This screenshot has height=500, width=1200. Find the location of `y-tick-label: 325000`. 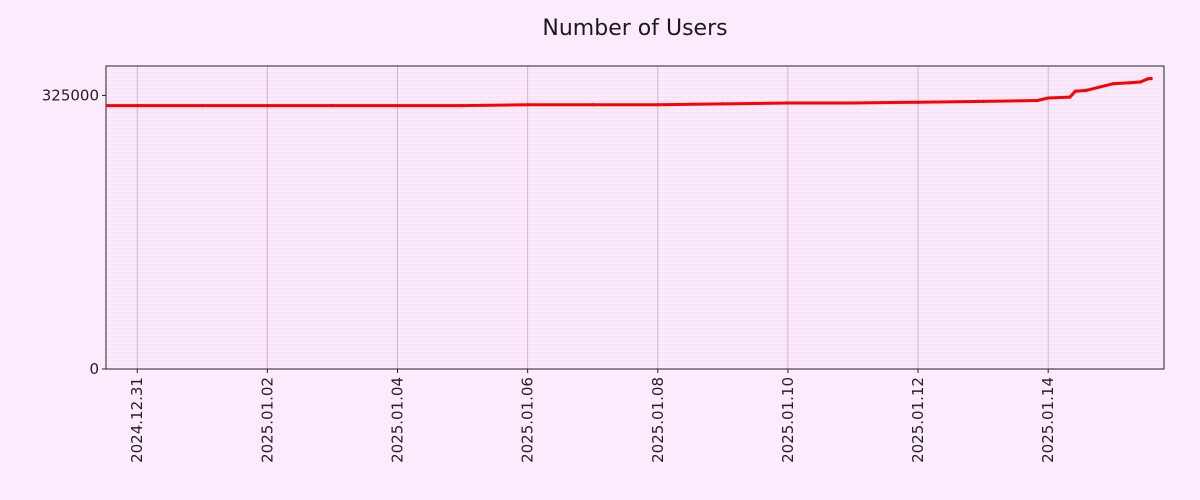

y-tick-label: 325000 is located at coordinates (70, 95).